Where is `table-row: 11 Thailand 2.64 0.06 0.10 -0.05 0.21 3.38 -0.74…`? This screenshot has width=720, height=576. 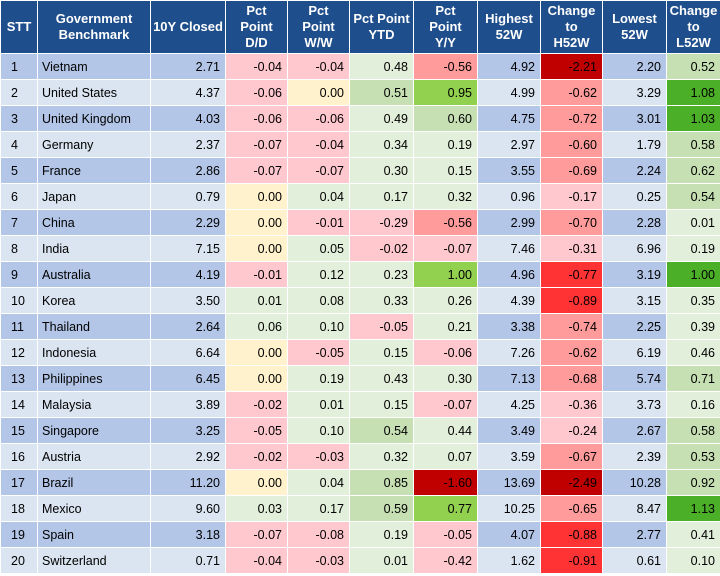
table-row: 11 Thailand 2.64 0.06 0.10 -0.05 0.21 3.38 -0.74… is located at coordinates (360, 326).